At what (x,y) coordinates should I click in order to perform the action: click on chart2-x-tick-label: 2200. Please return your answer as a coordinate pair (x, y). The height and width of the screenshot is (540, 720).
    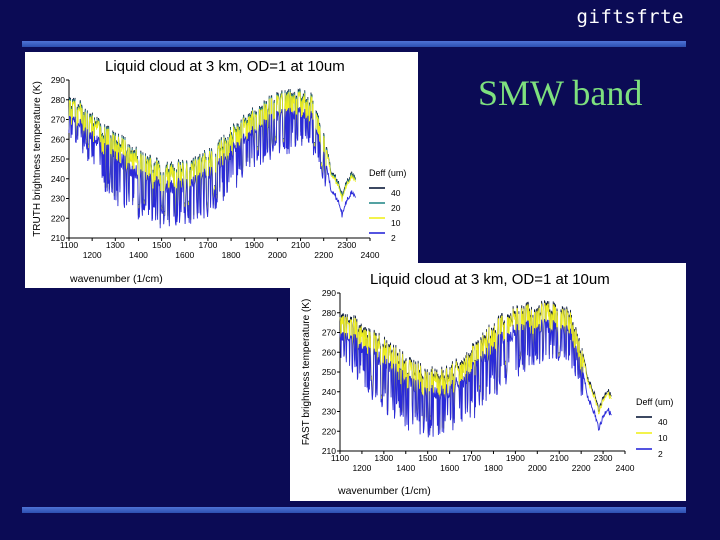
    Looking at the image, I should click on (581, 468).